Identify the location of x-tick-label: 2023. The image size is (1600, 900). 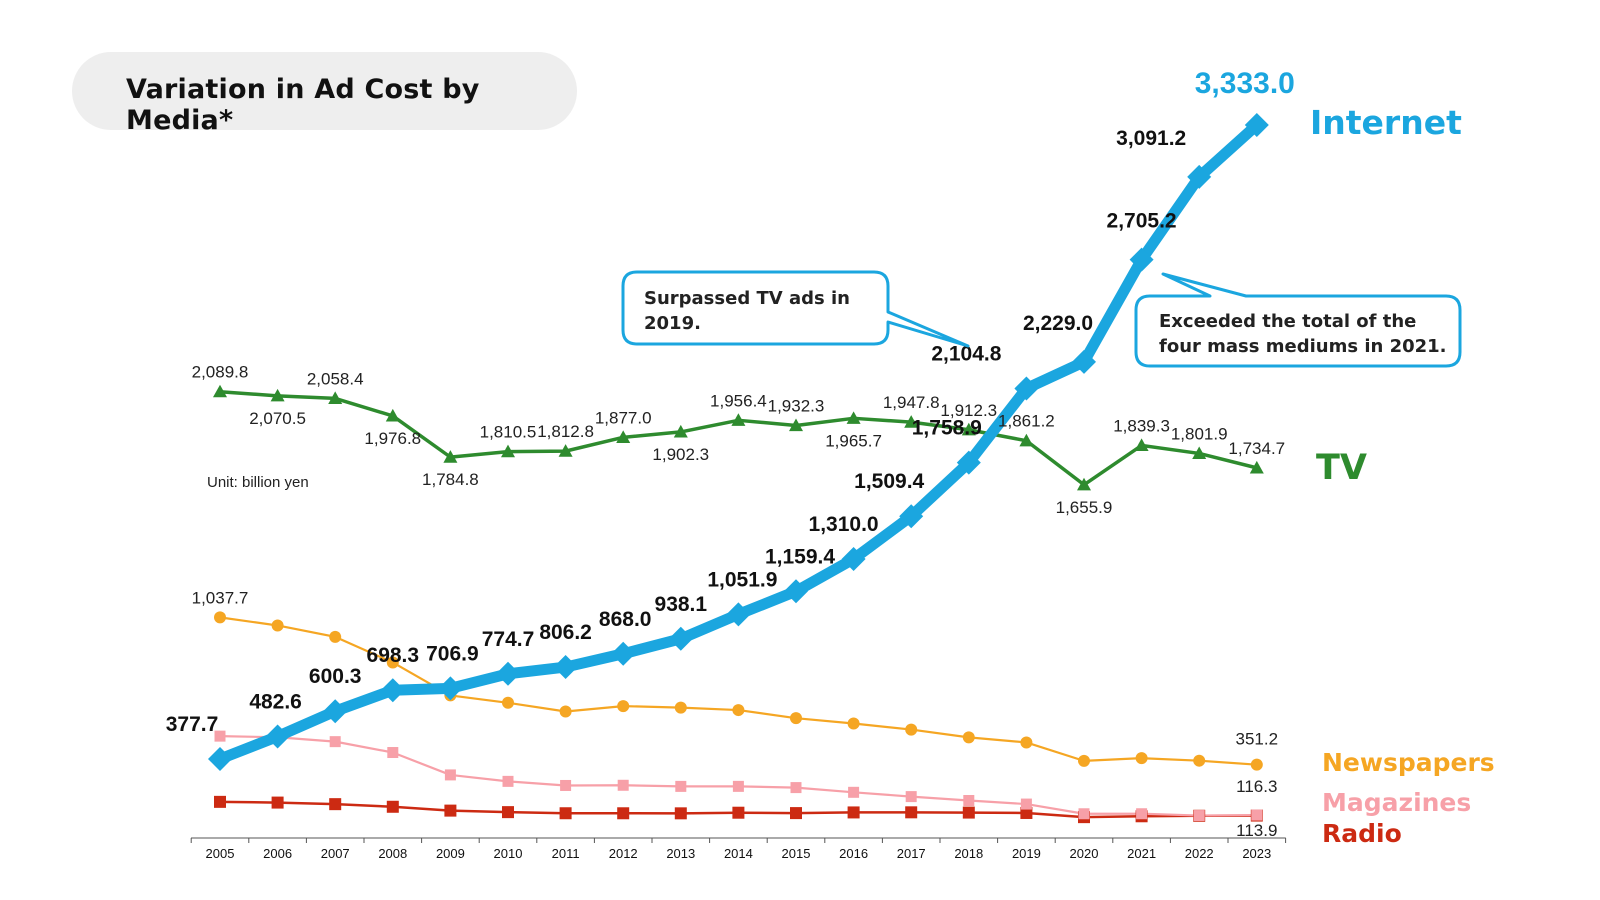
(1256, 853).